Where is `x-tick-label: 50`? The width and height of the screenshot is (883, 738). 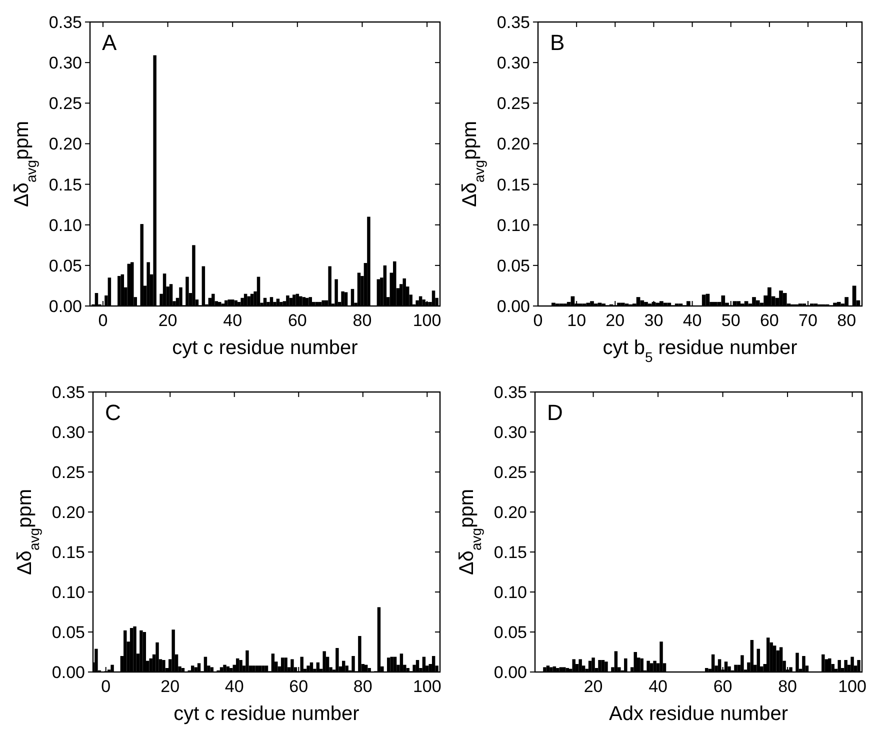
x-tick-label: 50 is located at coordinates (730, 320).